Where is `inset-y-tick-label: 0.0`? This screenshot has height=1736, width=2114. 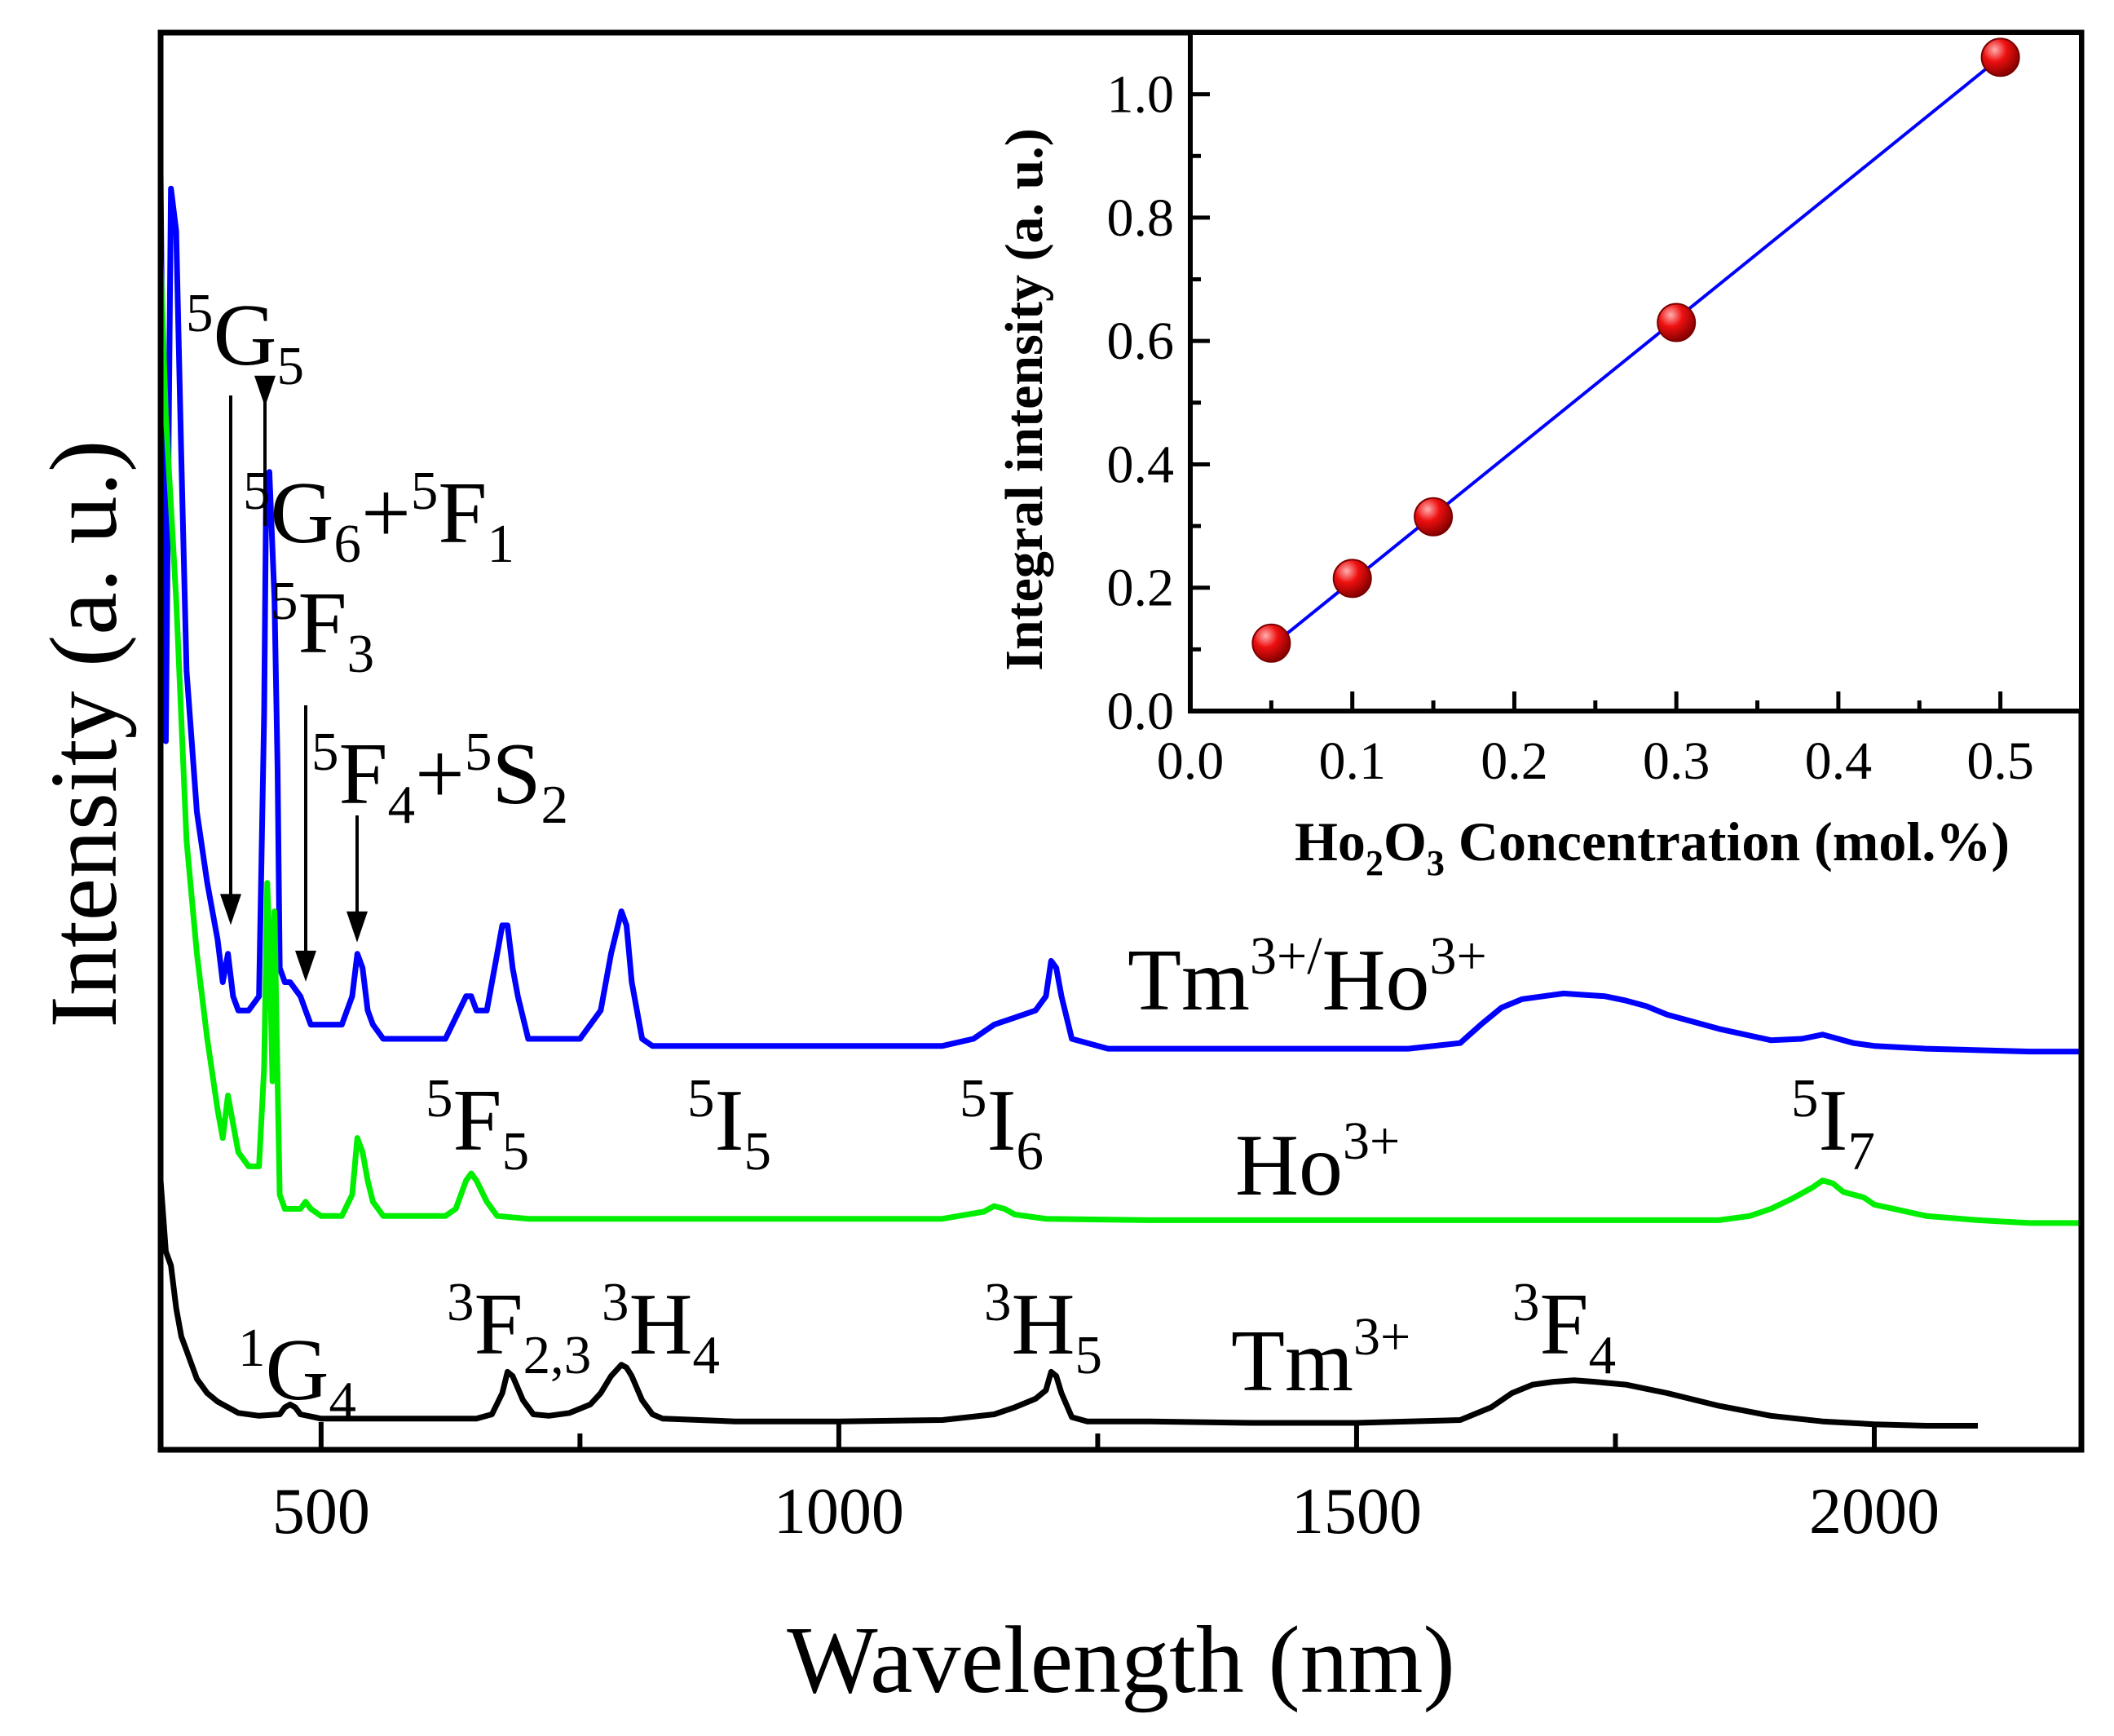 inset-y-tick-label: 0.0 is located at coordinates (1141, 711).